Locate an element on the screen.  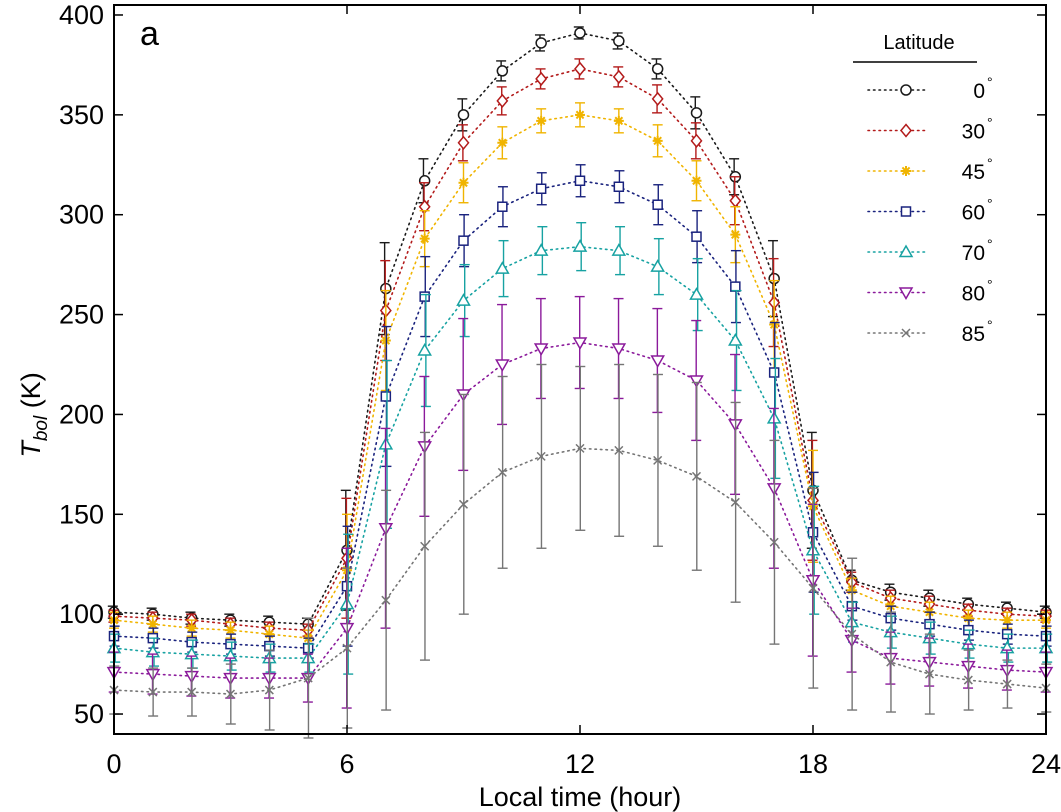
x-tick-label: 12 is located at coordinates (580, 764).